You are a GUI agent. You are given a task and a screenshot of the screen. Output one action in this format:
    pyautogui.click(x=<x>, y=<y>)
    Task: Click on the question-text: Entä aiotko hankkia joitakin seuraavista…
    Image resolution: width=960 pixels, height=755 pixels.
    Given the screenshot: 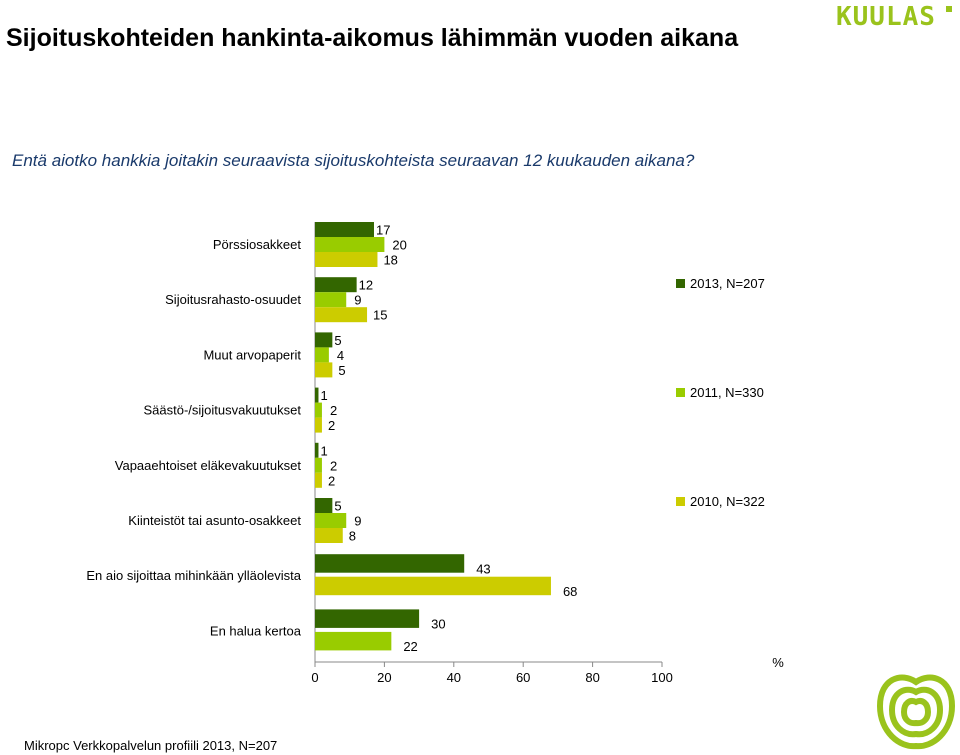 What is the action you would take?
    pyautogui.click(x=353, y=160)
    